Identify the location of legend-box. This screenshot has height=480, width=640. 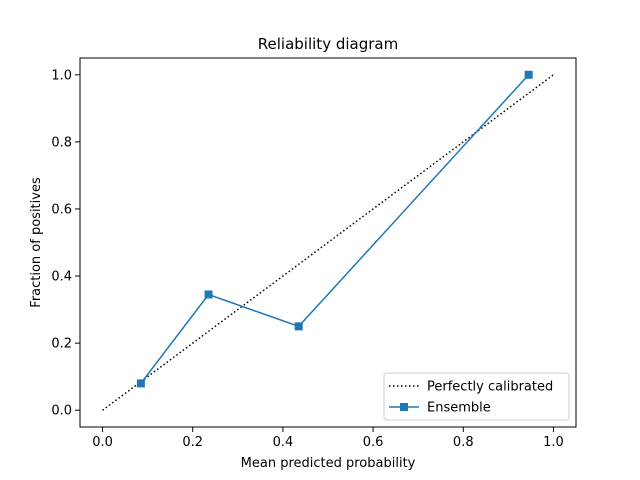
(476, 396).